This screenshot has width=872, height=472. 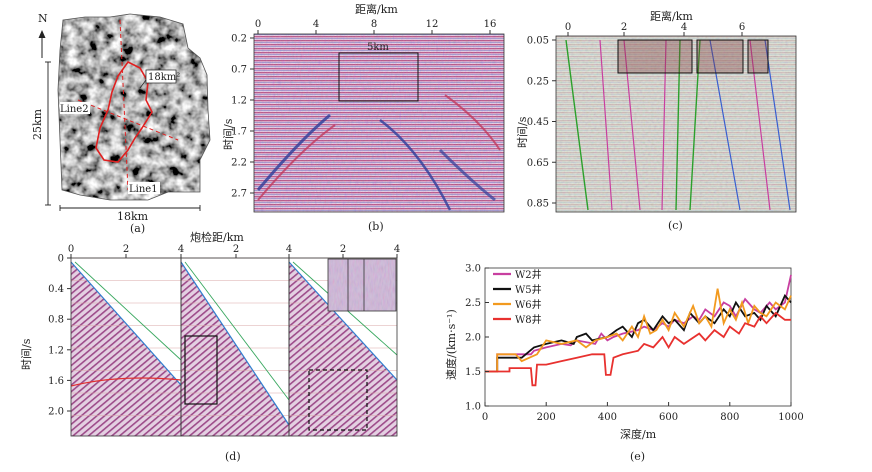 I want to click on panel-d-yticks: 0 0.4 0.8 1.2 1.6 2.0, so click(x=59, y=336).